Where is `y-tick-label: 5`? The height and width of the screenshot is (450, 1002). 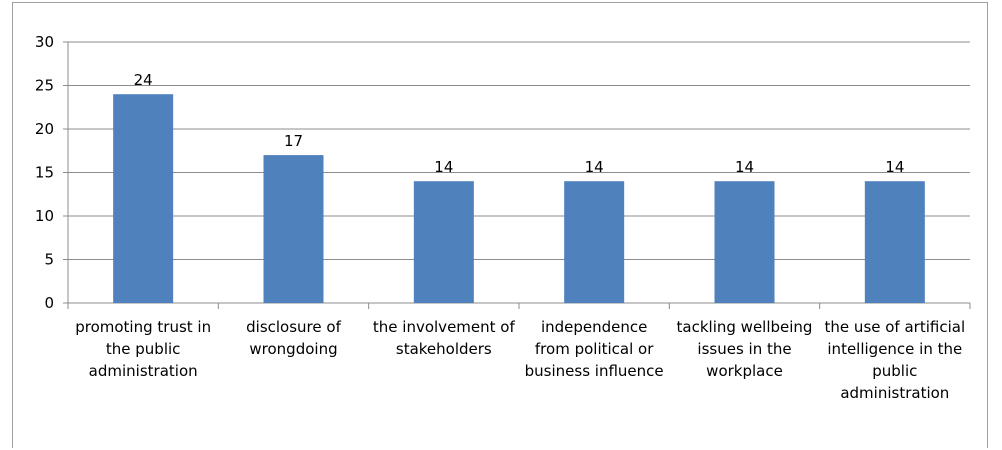 y-tick-label: 5 is located at coordinates (49, 260).